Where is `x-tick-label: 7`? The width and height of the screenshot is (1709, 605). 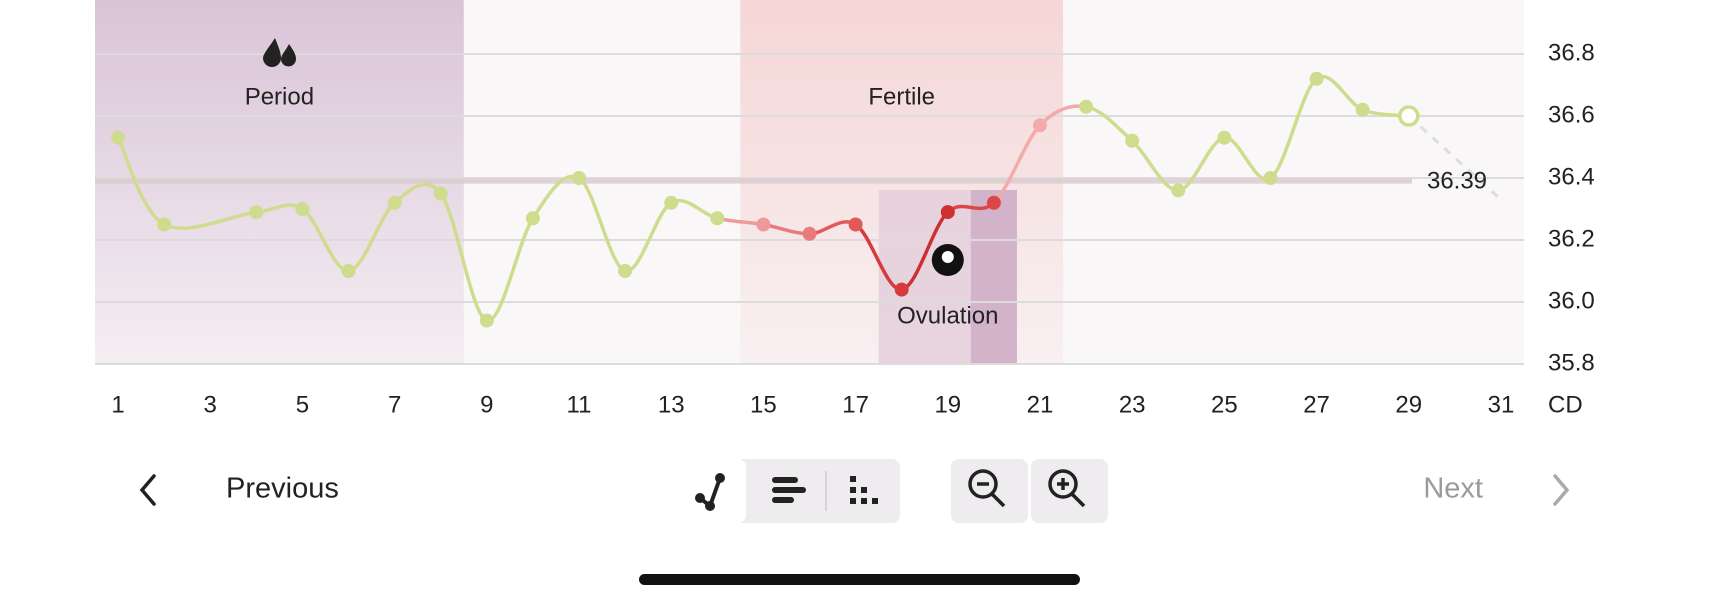
x-tick-label: 7 is located at coordinates (394, 404).